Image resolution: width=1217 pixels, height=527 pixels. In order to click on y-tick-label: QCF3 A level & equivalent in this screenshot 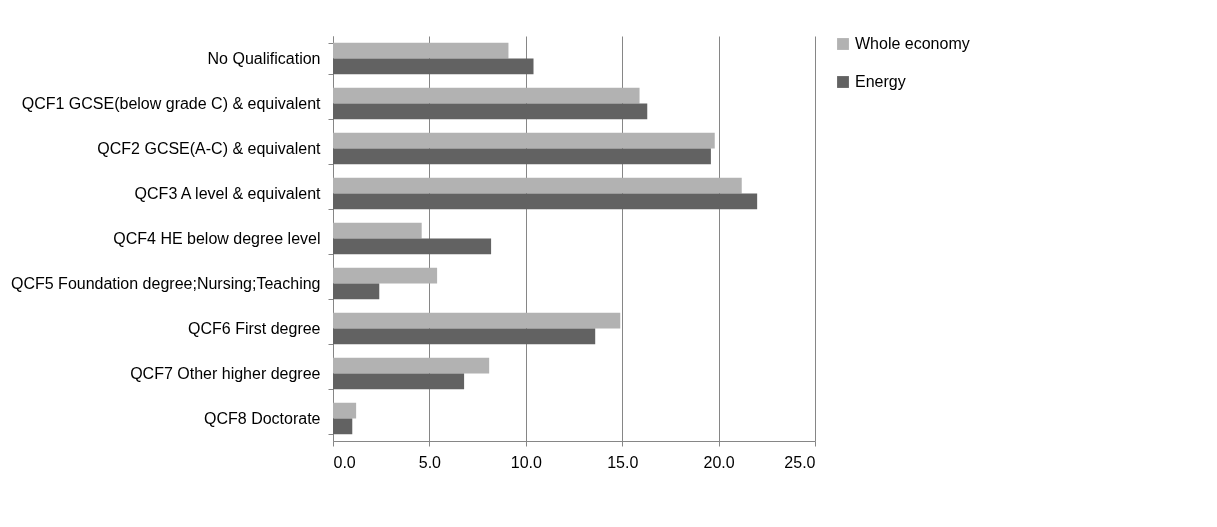, I will do `click(228, 193)`.